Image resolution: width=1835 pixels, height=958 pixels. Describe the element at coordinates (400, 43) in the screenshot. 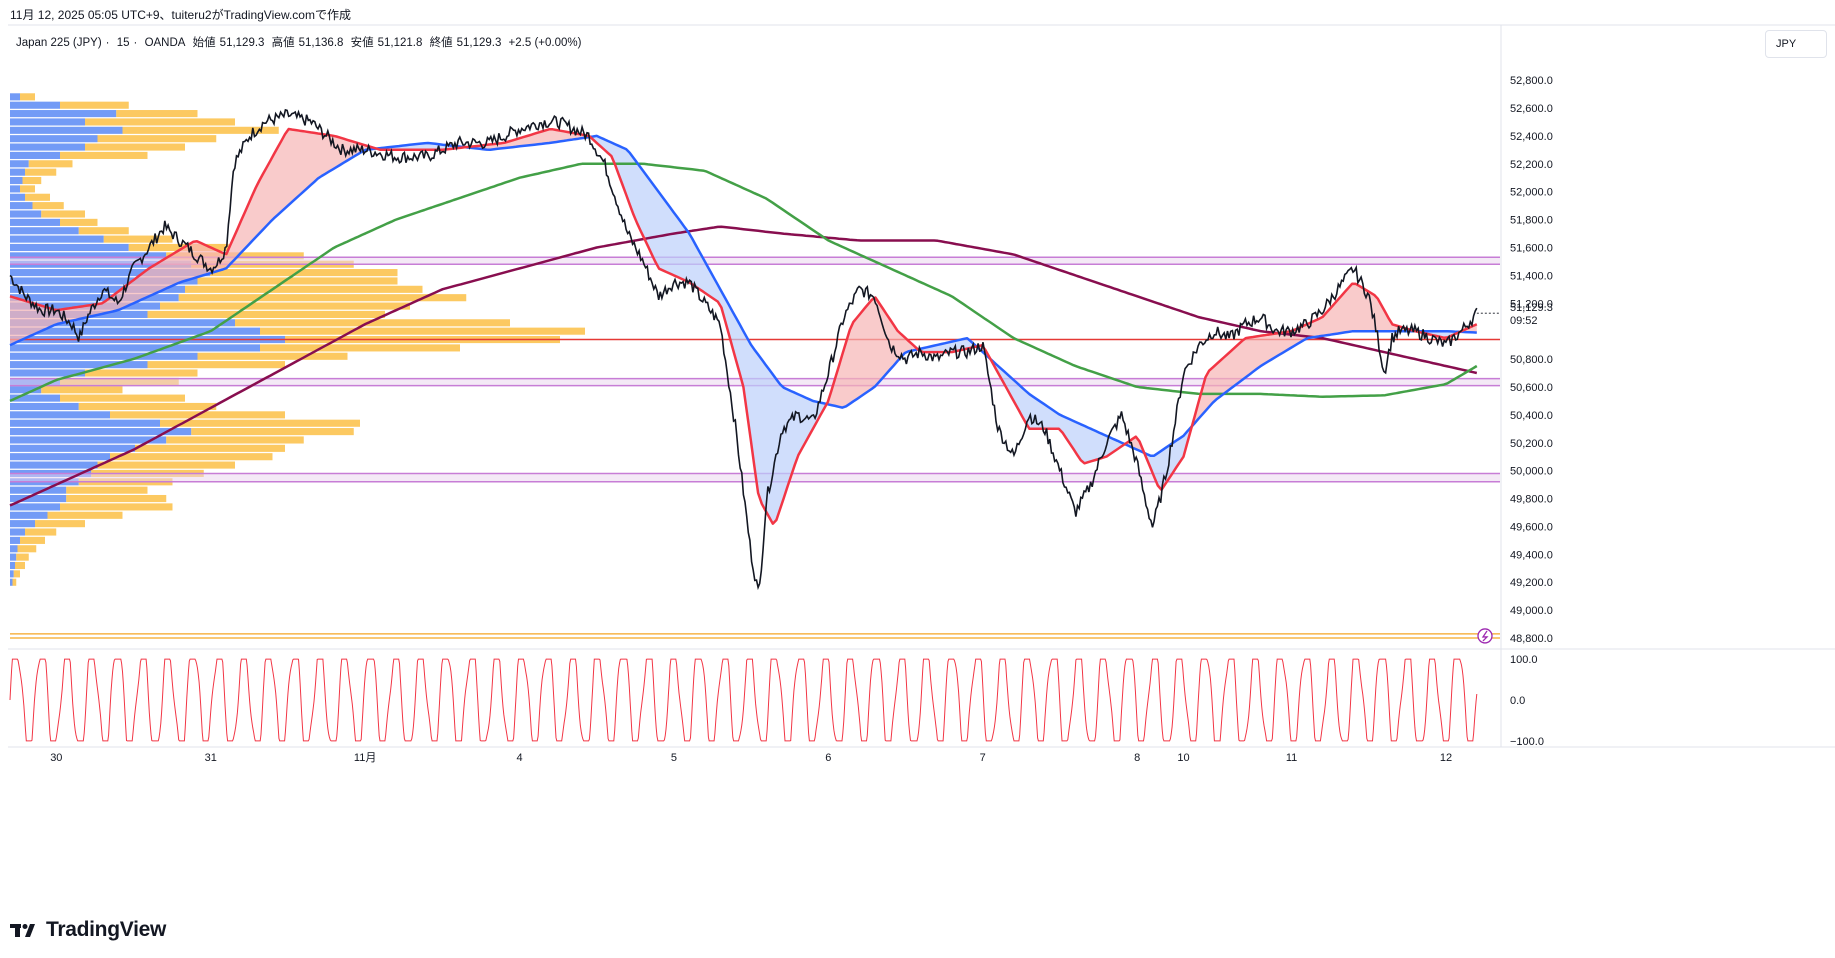

I see `low-value: 51,121.8` at that location.